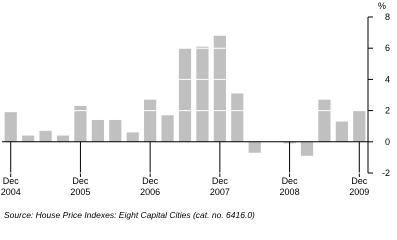 The width and height of the screenshot is (397, 240). Describe the element at coordinates (387, 48) in the screenshot. I see `y-tick-label: 6` at that location.